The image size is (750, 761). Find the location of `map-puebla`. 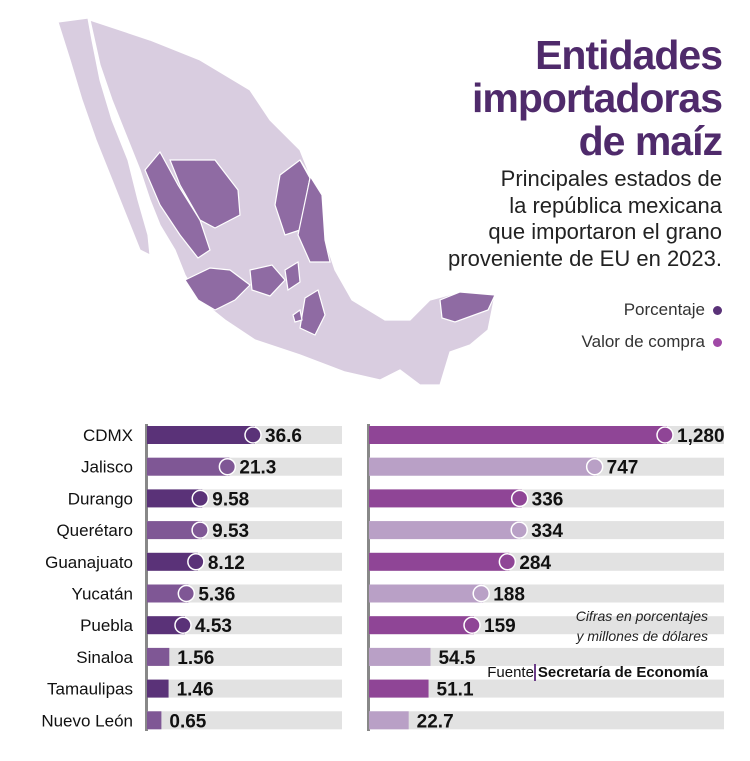

map-puebla is located at coordinates (312, 312).